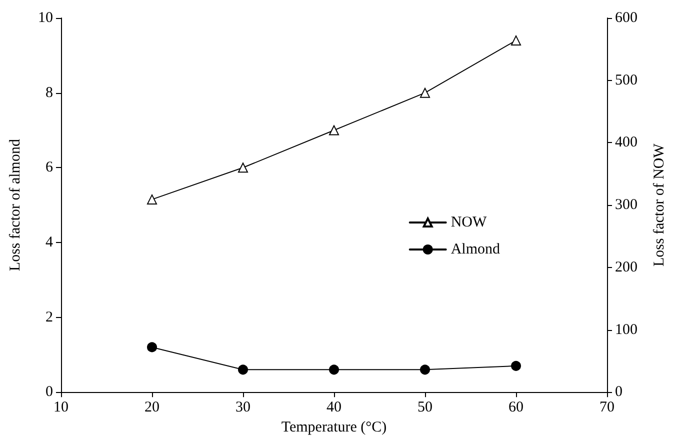 The image size is (675, 440). What do you see at coordinates (243, 408) in the screenshot?
I see `x-tick-label: 30` at bounding box center [243, 408].